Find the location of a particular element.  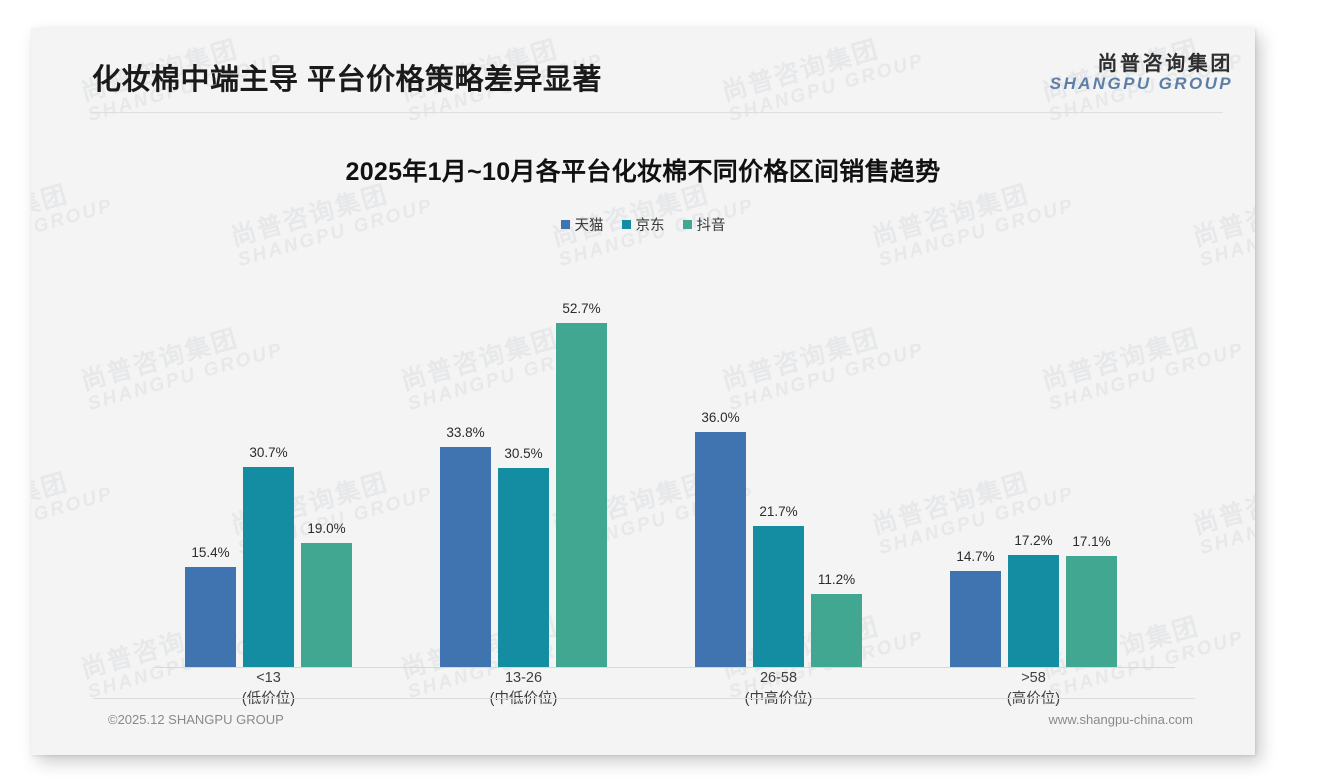

x-axis-label-tier: (低价位) is located at coordinates (268, 699).